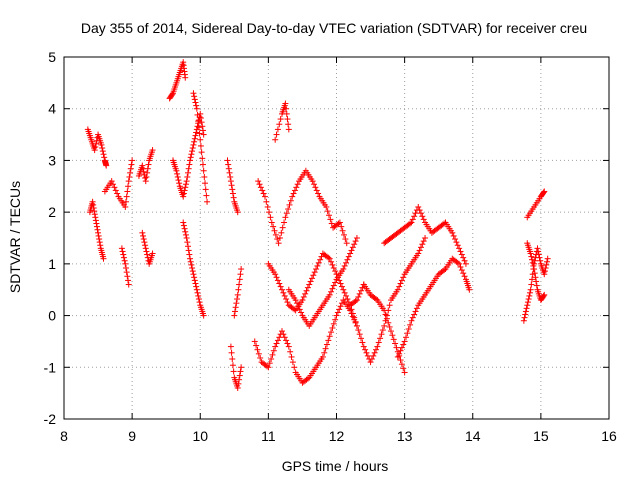 Image resolution: width=640 pixels, height=480 pixels. What do you see at coordinates (52, 212) in the screenshot?
I see `y-tick-label: 2` at bounding box center [52, 212].